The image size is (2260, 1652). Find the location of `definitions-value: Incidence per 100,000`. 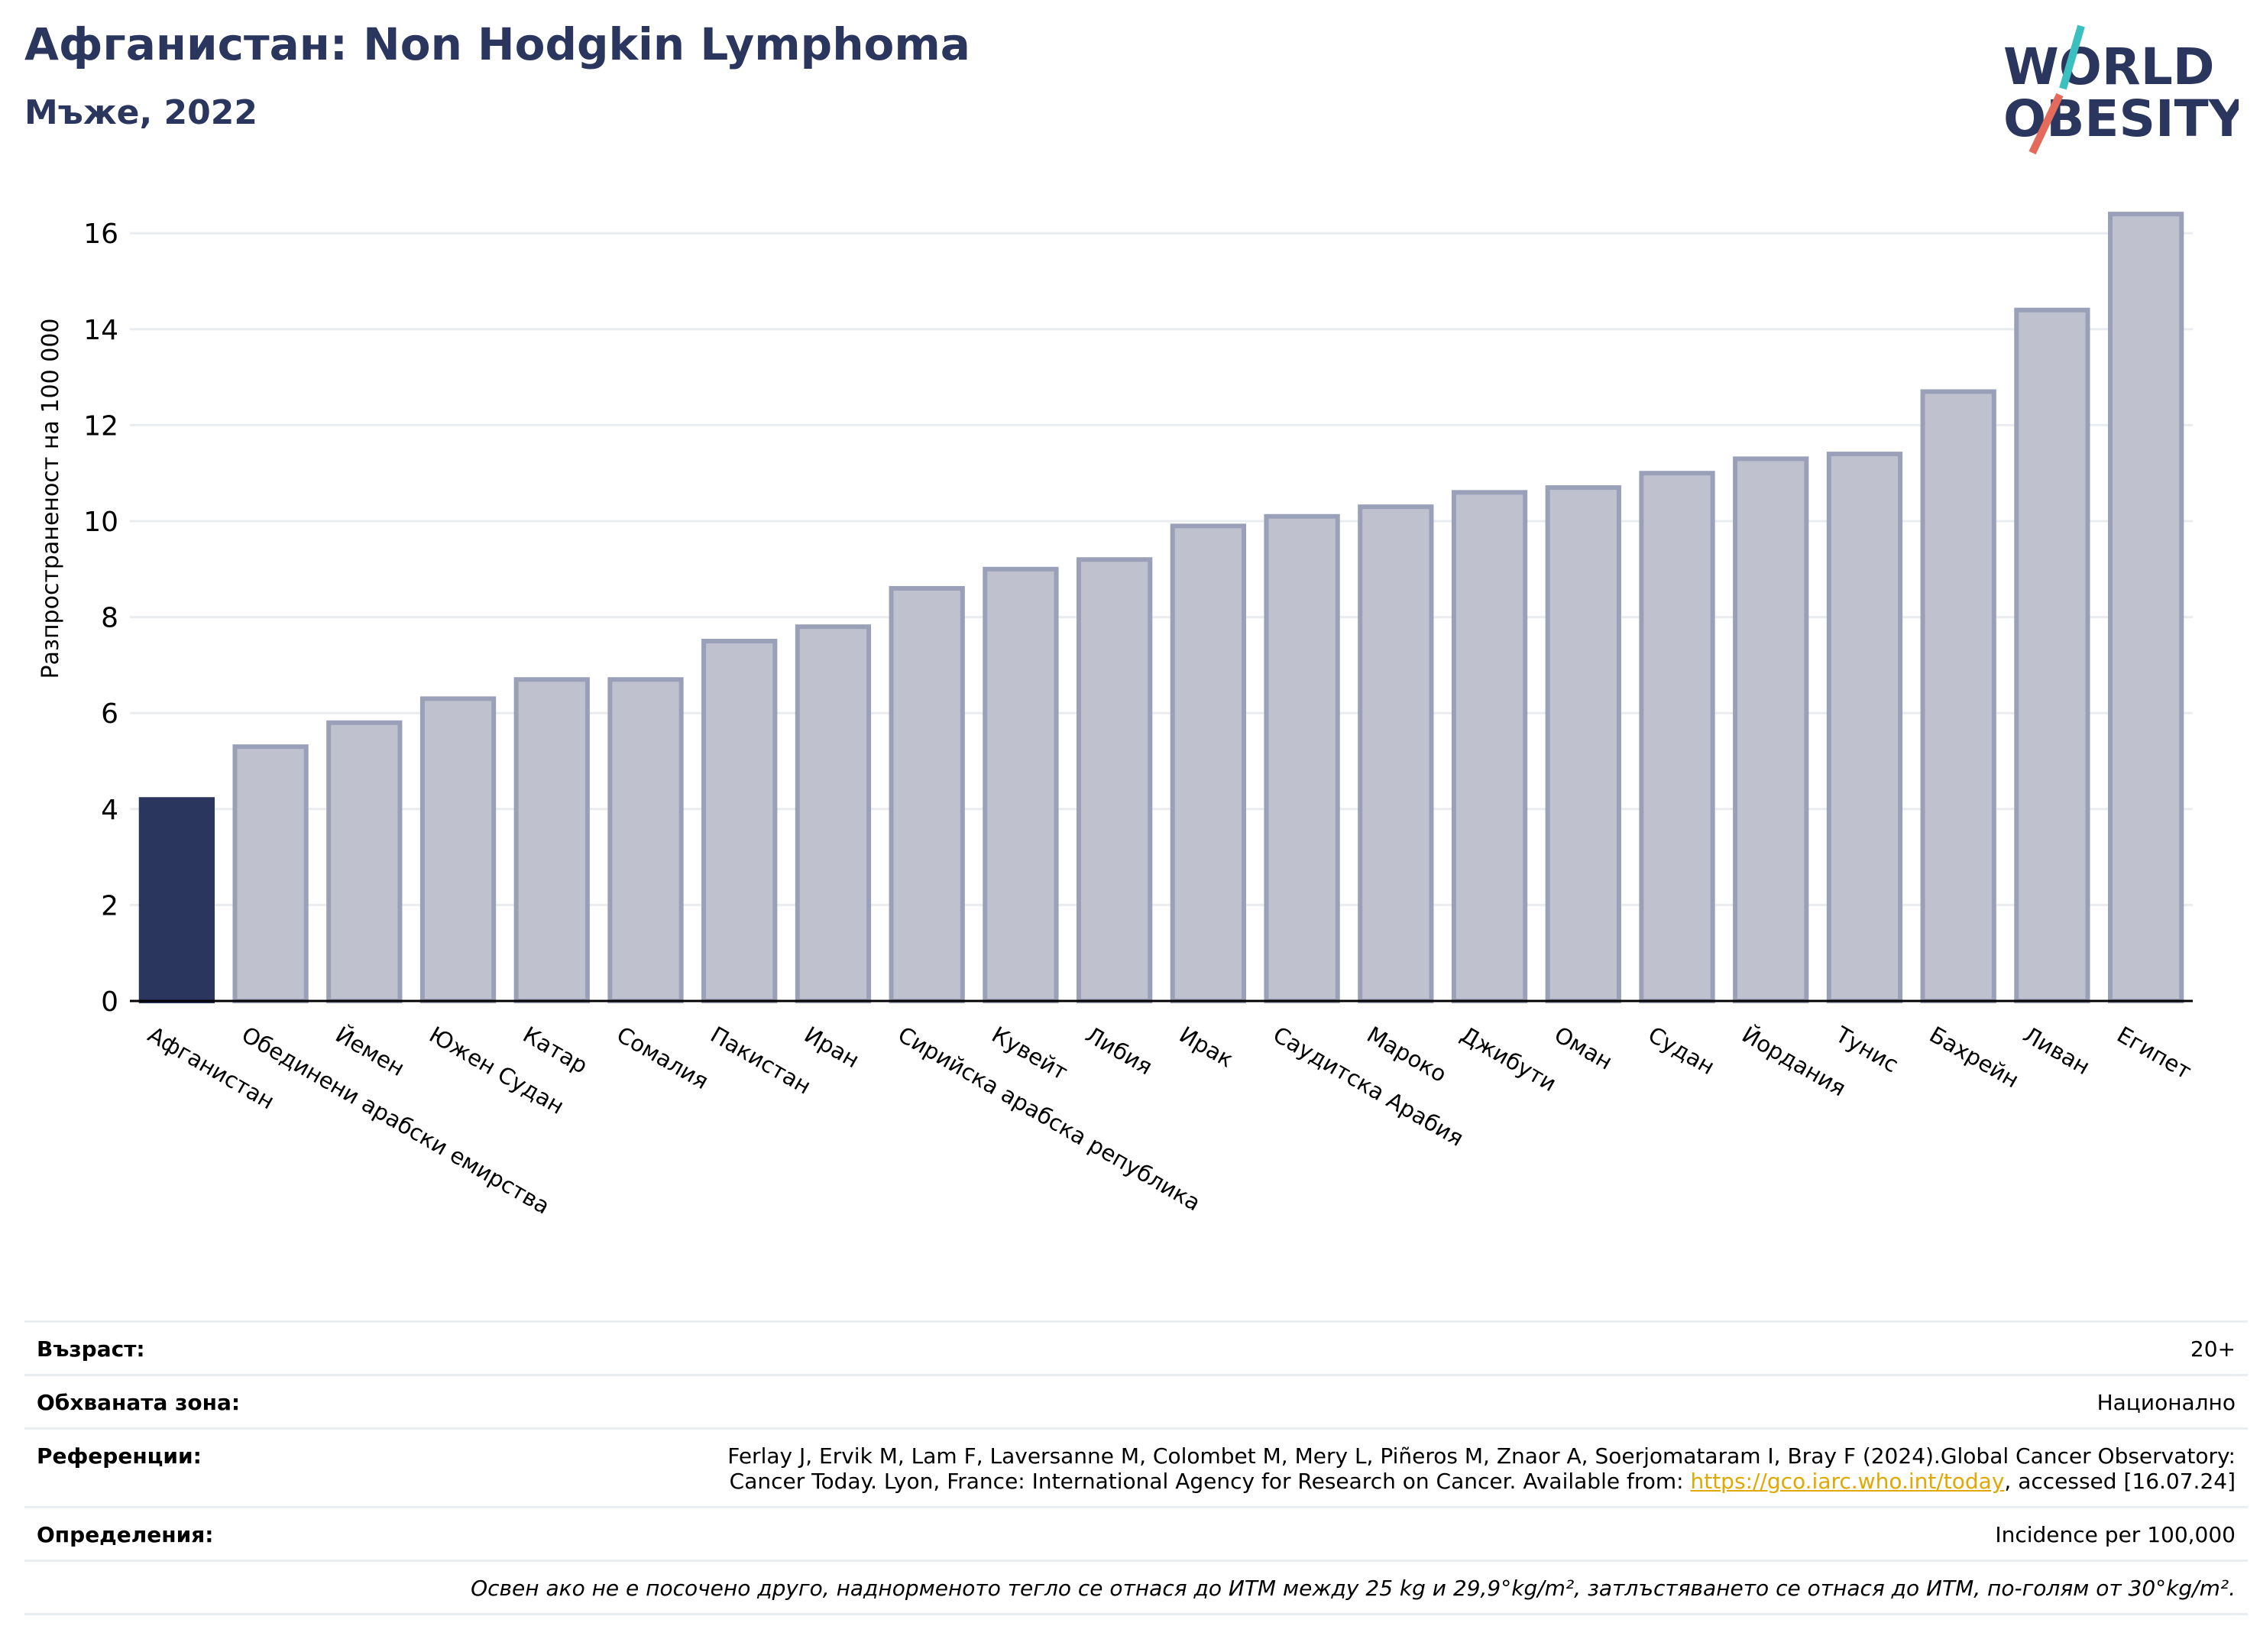

definitions-value: Incidence per 100,000 is located at coordinates (2115, 1534).